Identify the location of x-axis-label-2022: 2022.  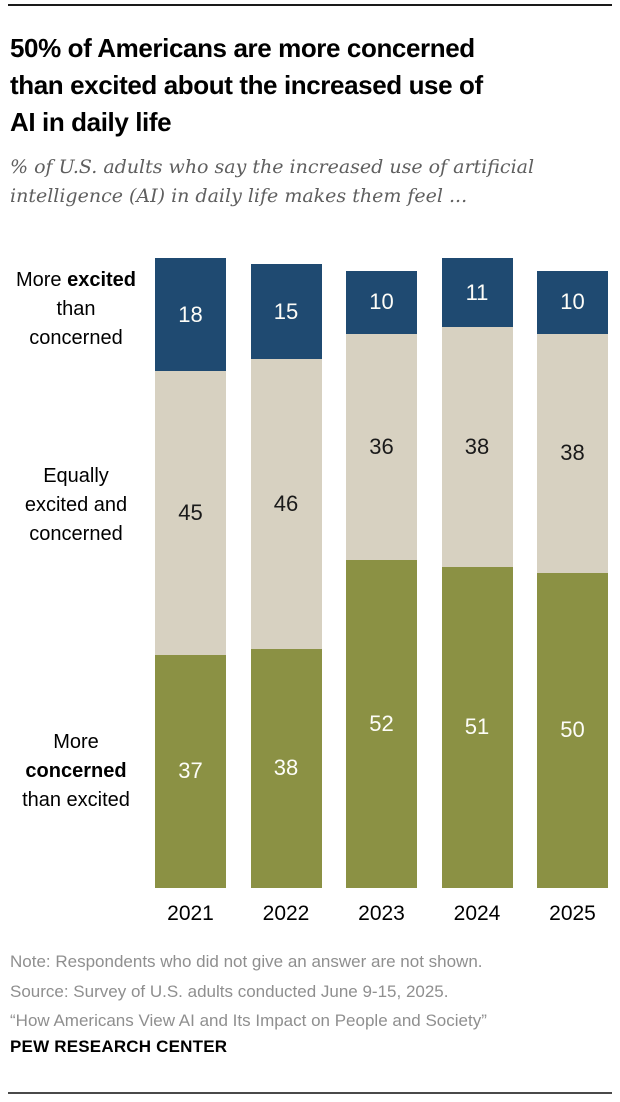
(286, 913).